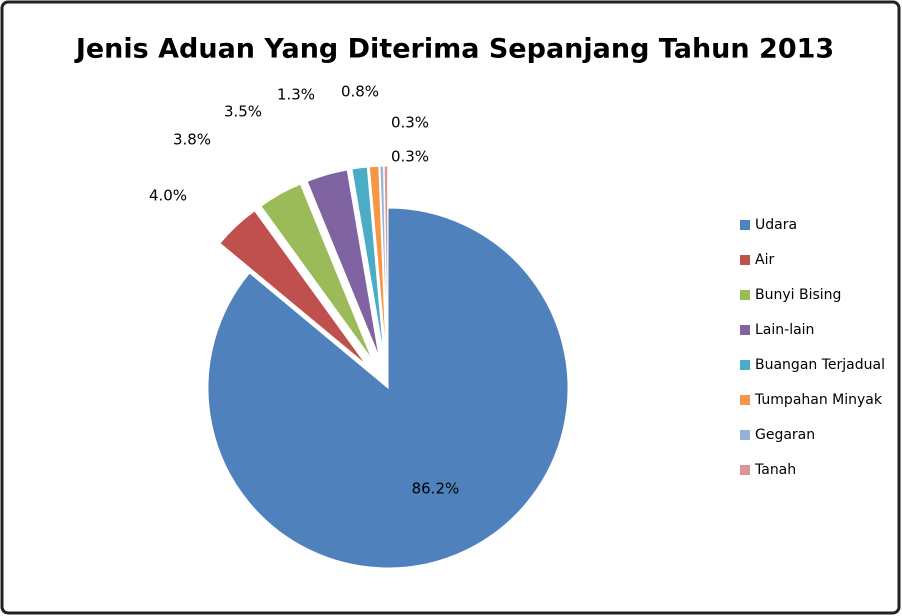 The image size is (902, 616). What do you see at coordinates (784, 330) in the screenshot?
I see `legend-label: Lain-lain` at bounding box center [784, 330].